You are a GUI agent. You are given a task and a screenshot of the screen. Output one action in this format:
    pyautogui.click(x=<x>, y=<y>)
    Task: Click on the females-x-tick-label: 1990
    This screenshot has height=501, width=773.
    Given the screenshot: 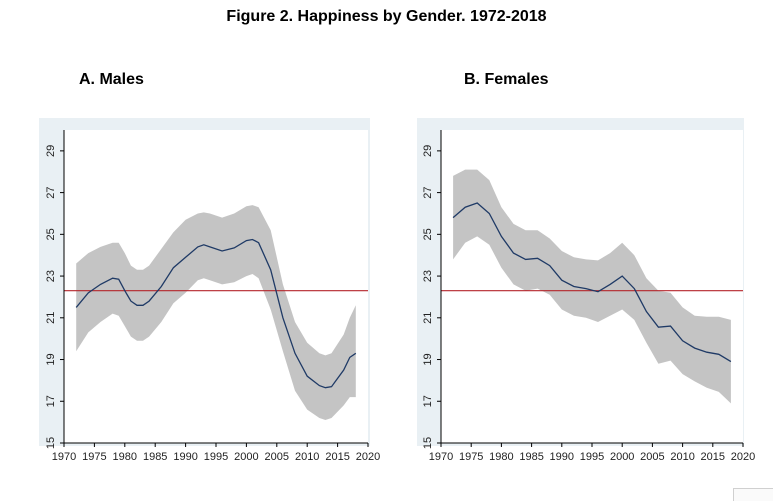 What is the action you would take?
    pyautogui.click(x=562, y=457)
    